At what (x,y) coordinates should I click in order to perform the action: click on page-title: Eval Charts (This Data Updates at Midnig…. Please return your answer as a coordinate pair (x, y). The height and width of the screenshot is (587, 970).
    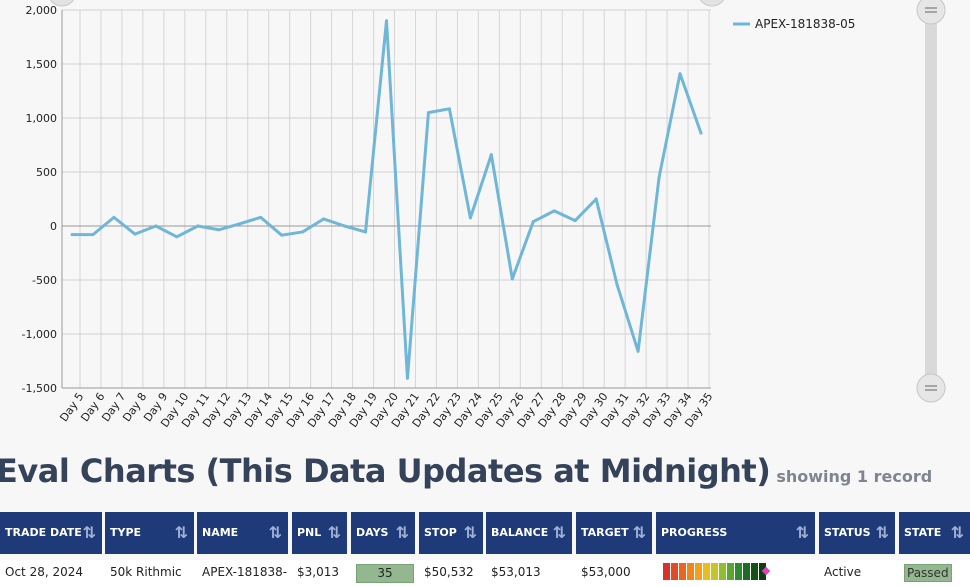
    Looking at the image, I should click on (385, 471).